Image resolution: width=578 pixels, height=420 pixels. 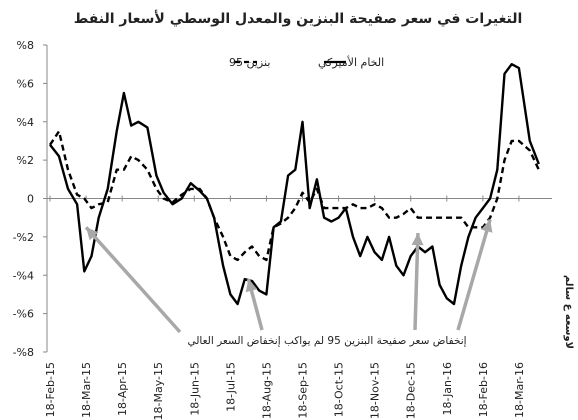 I want to click on x-tick-label: 18-May-15, so click(x=158, y=391).